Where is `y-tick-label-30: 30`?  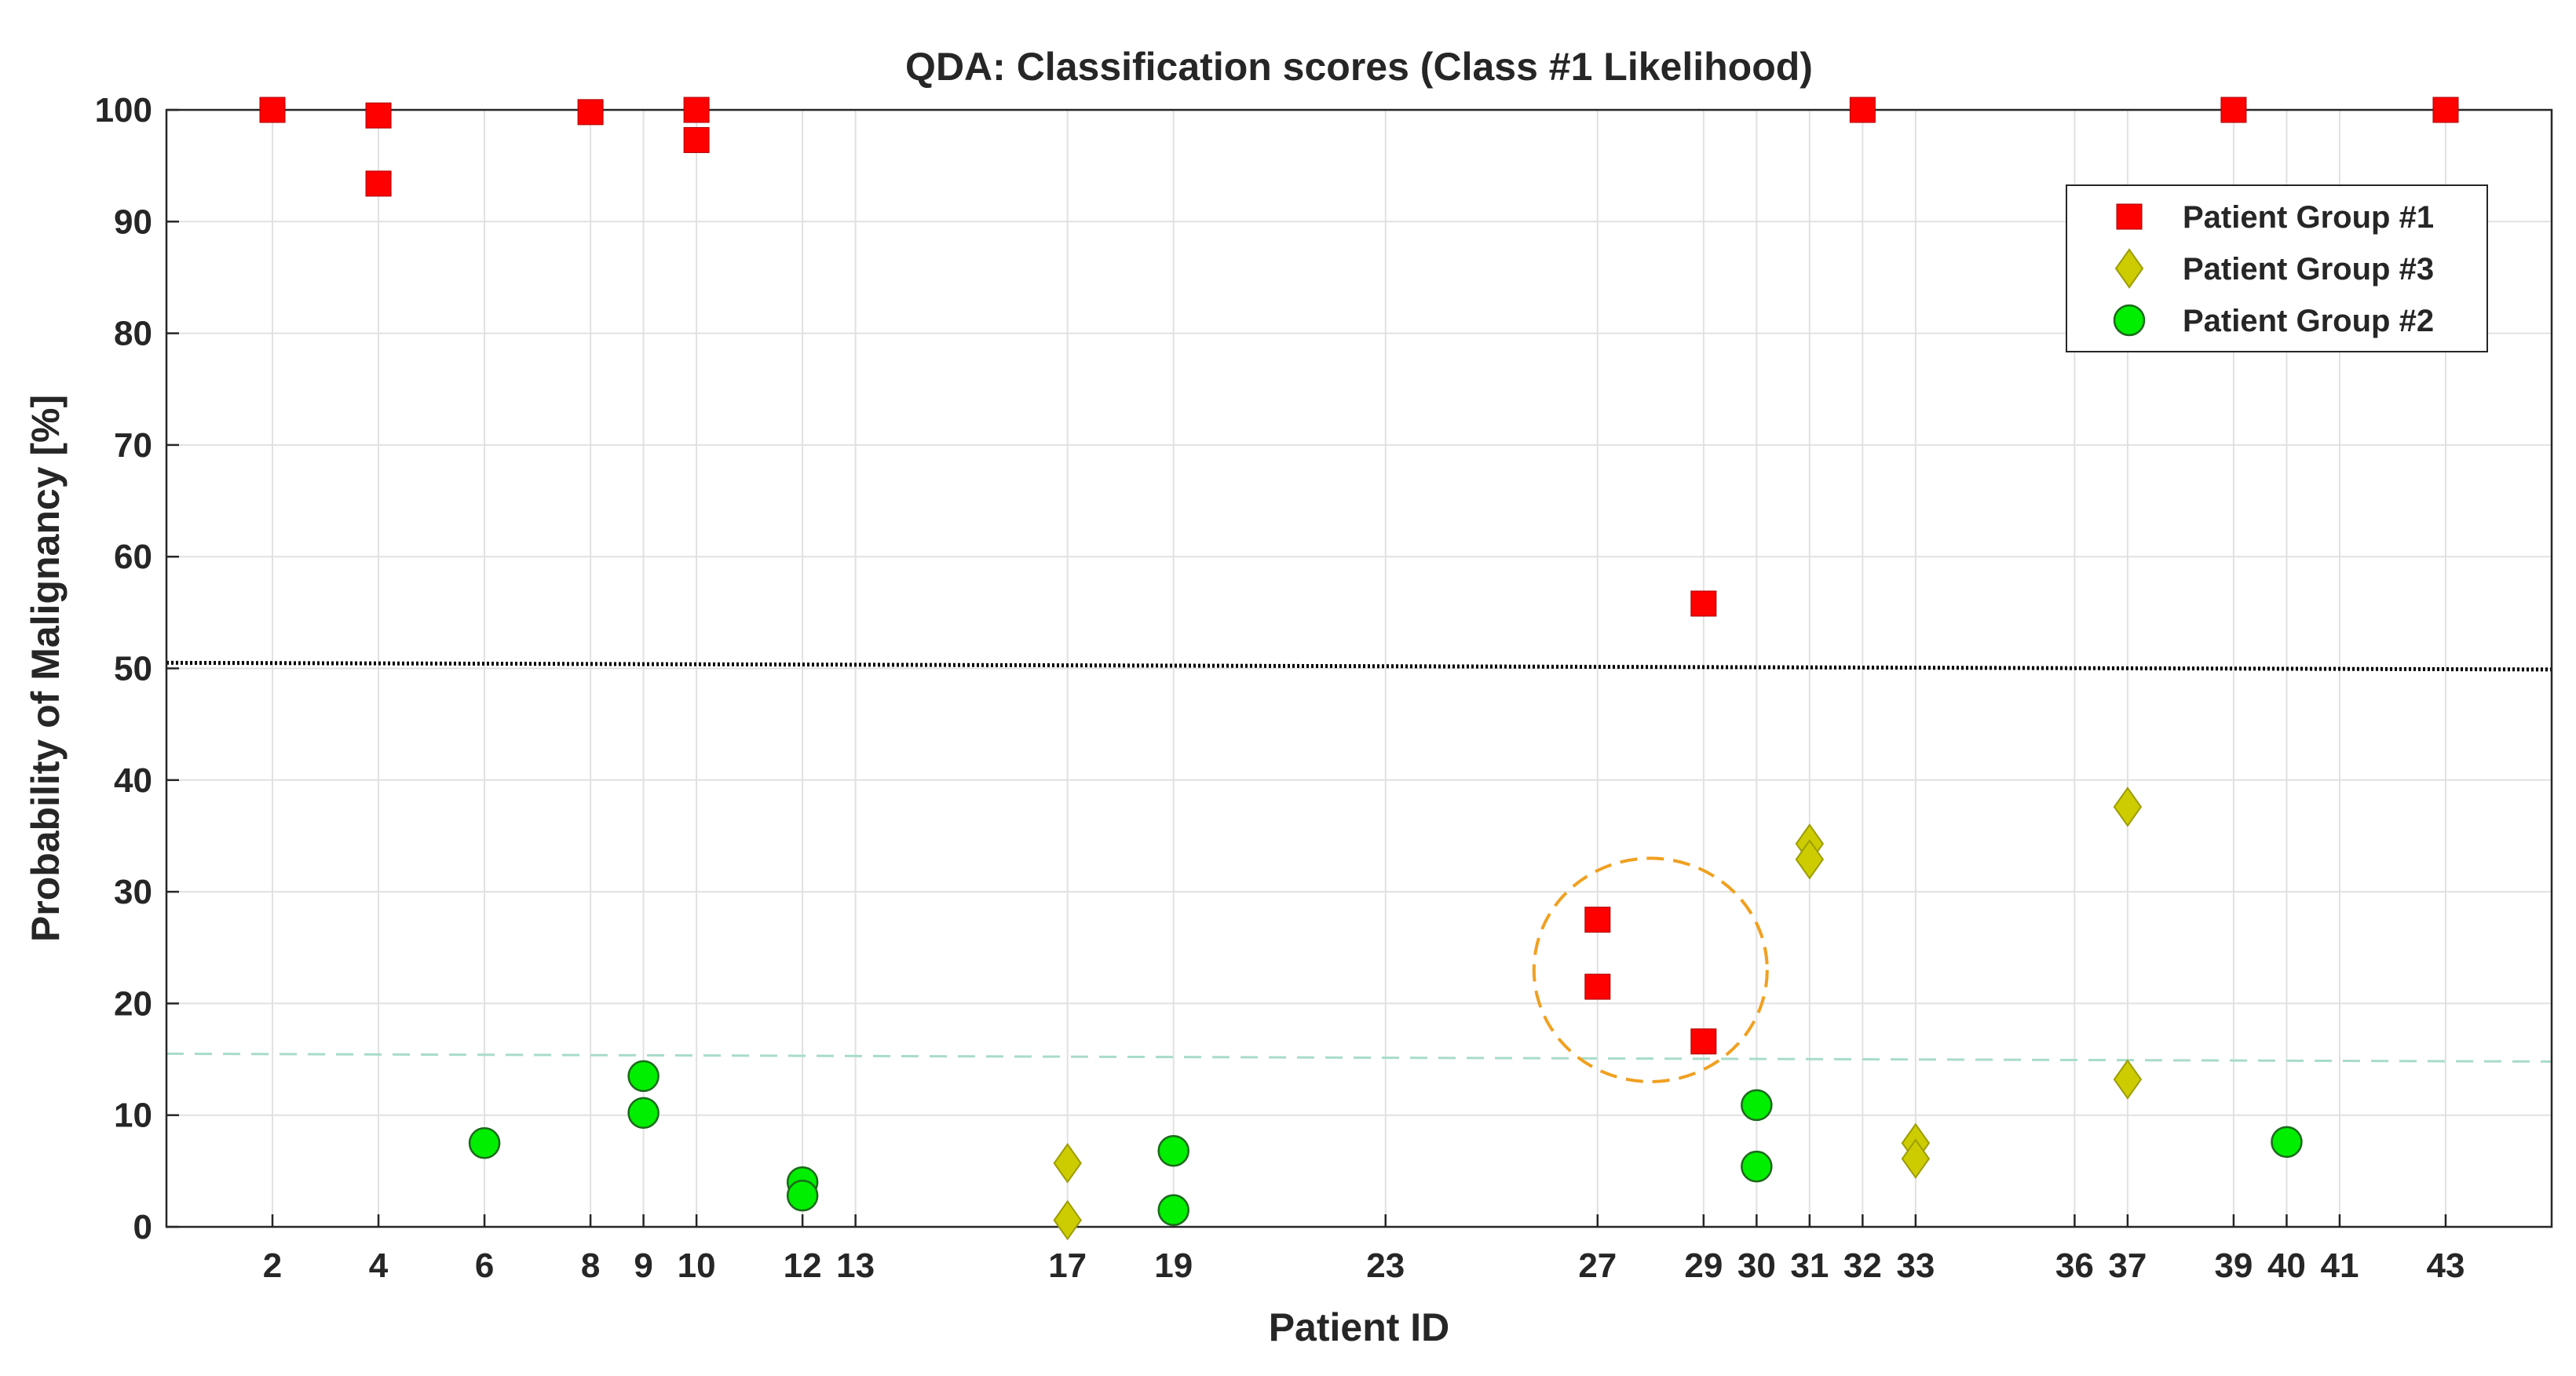
y-tick-label-30: 30 is located at coordinates (133, 892).